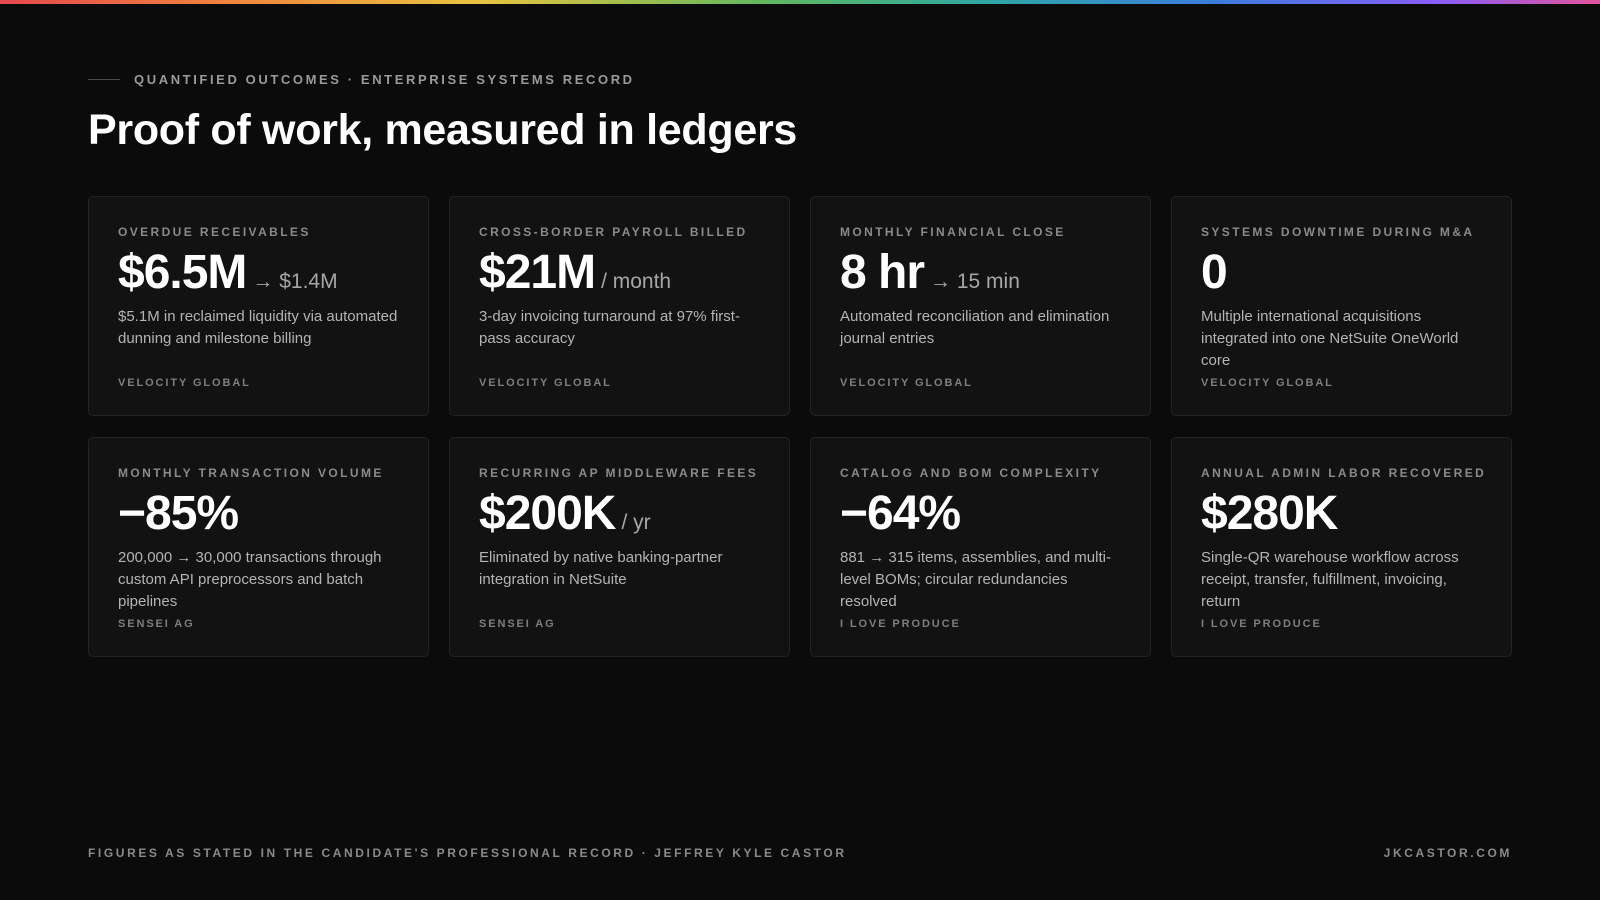 This screenshot has height=900, width=1600. I want to click on card-metric: 8 hr → 15 min, so click(981, 272).